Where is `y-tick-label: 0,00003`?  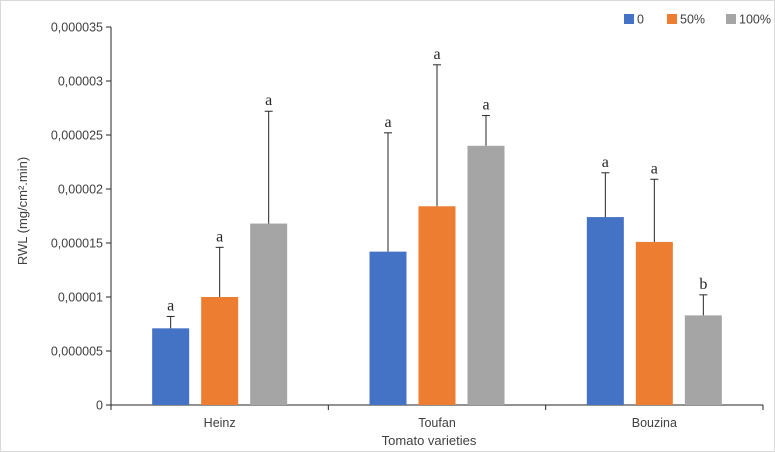 y-tick-label: 0,00003 is located at coordinates (80, 82).